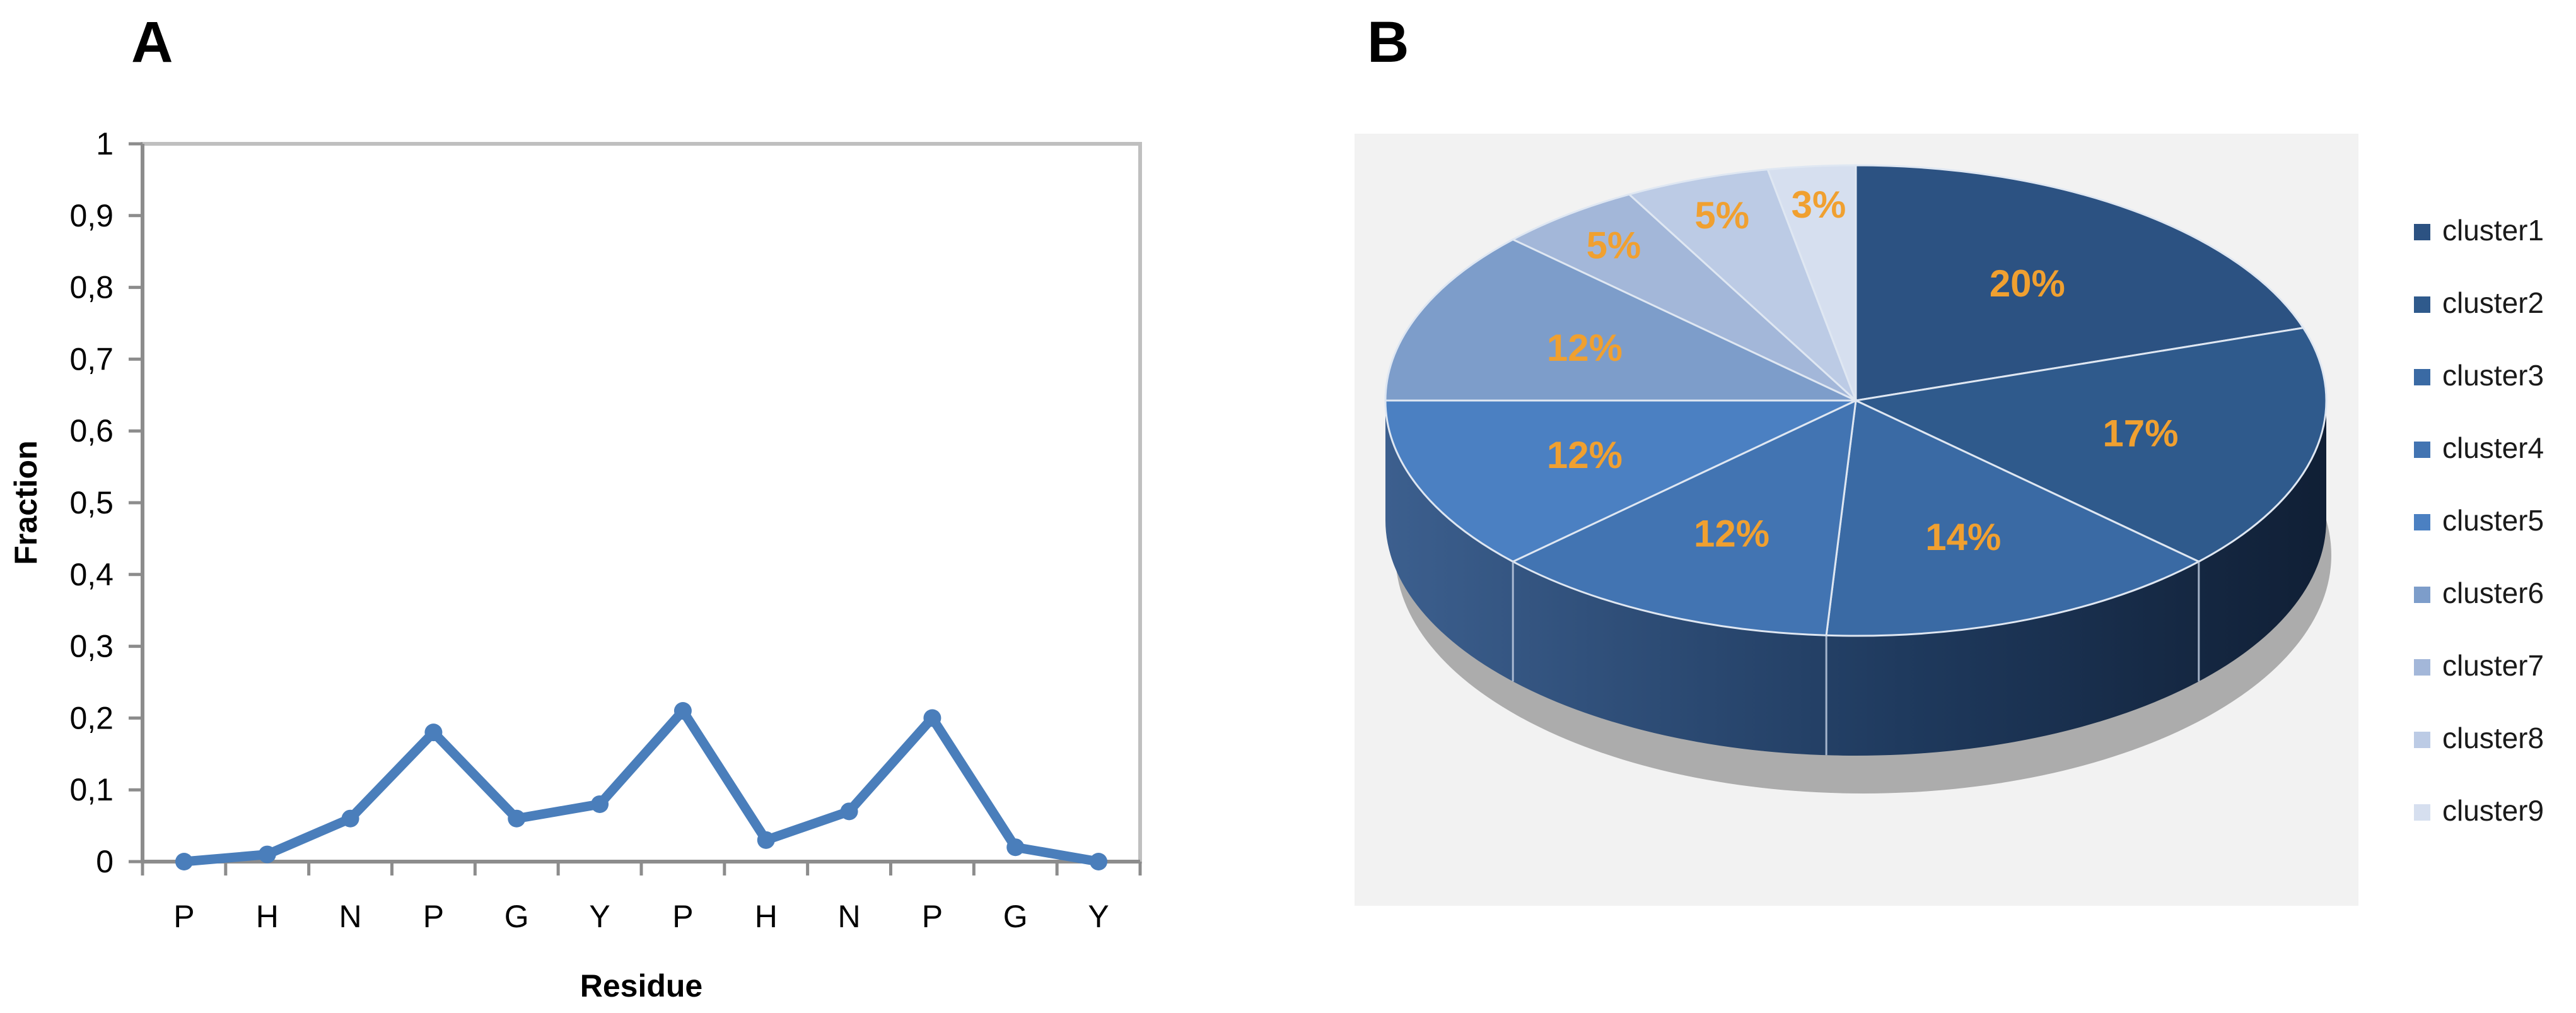  I want to click on pie-label-cluster5: 12%, so click(1585, 455).